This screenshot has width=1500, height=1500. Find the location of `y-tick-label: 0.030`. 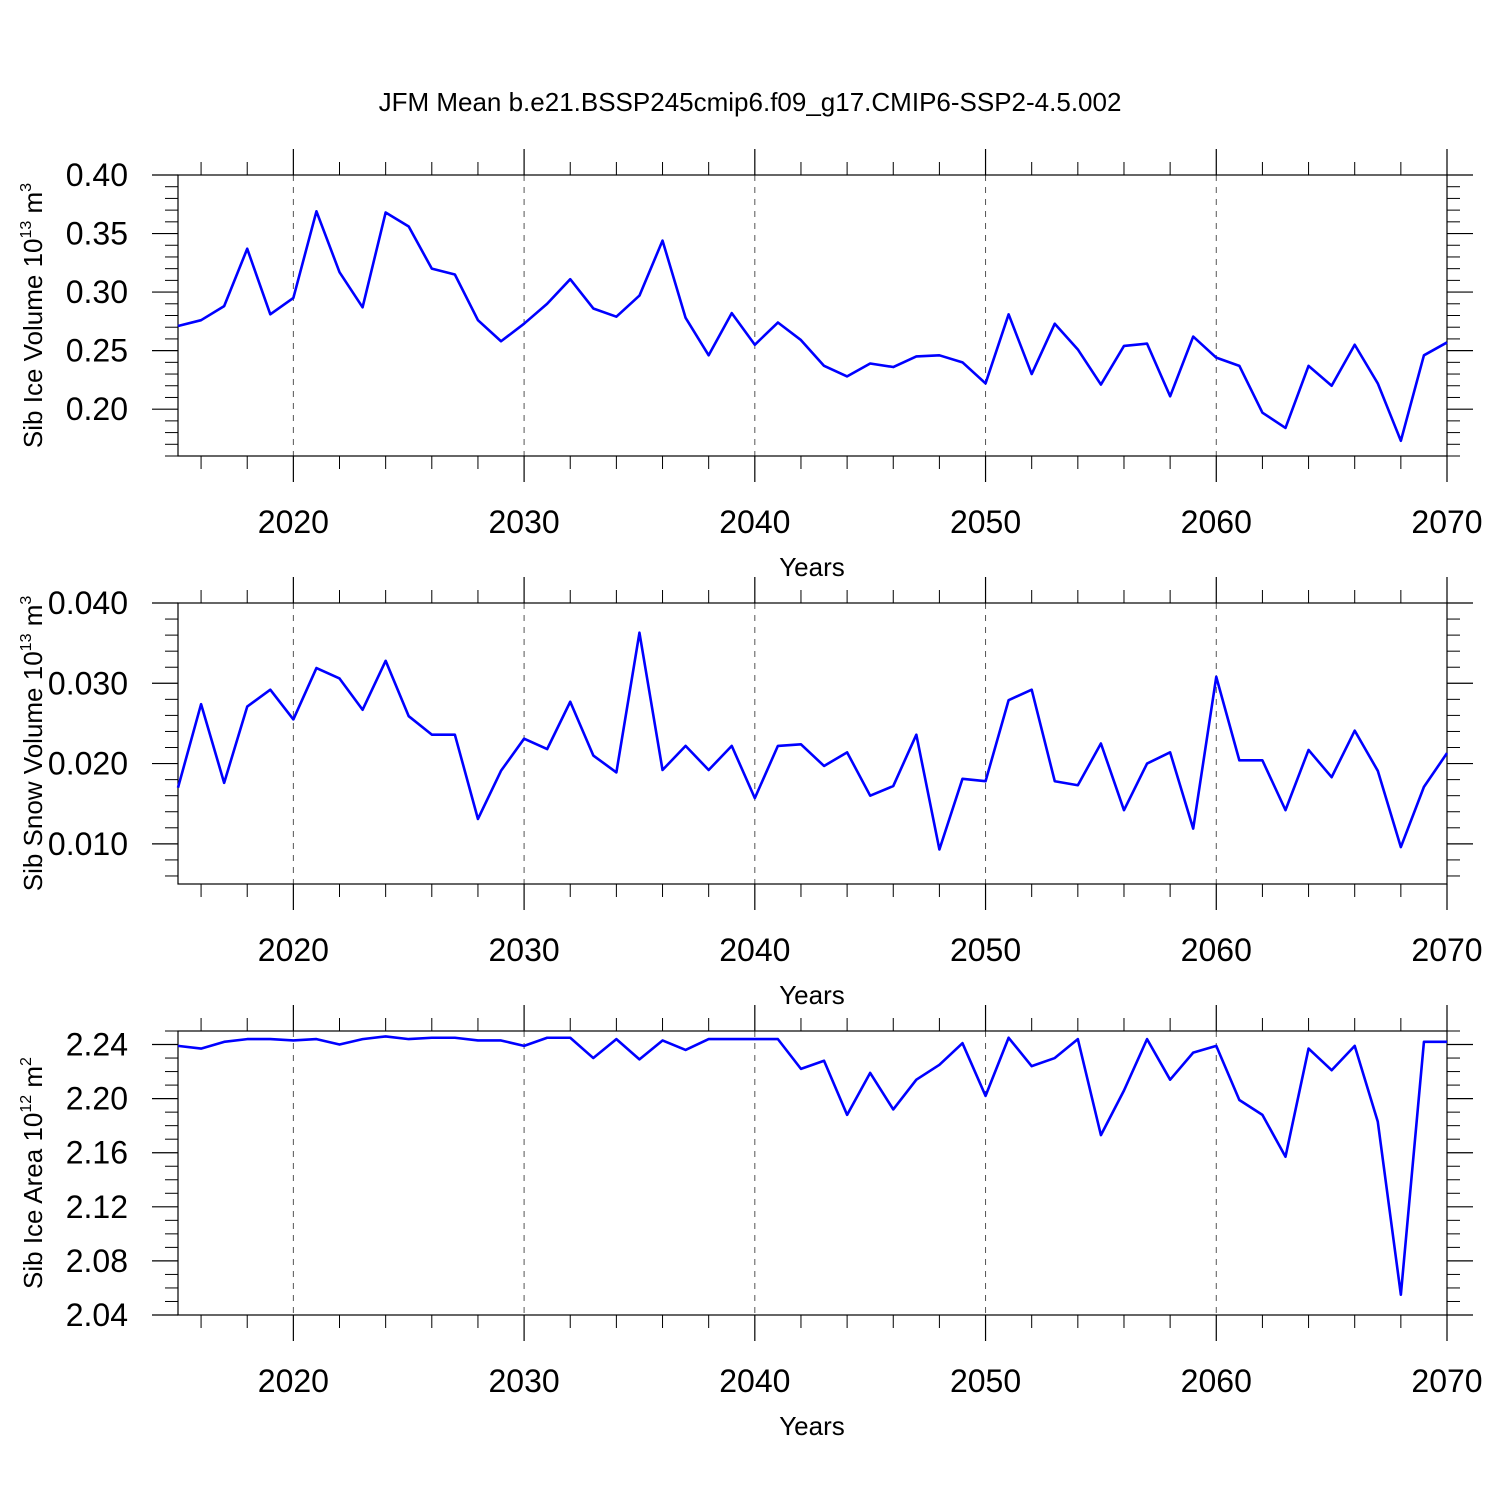

y-tick-label: 0.030 is located at coordinates (88, 683).